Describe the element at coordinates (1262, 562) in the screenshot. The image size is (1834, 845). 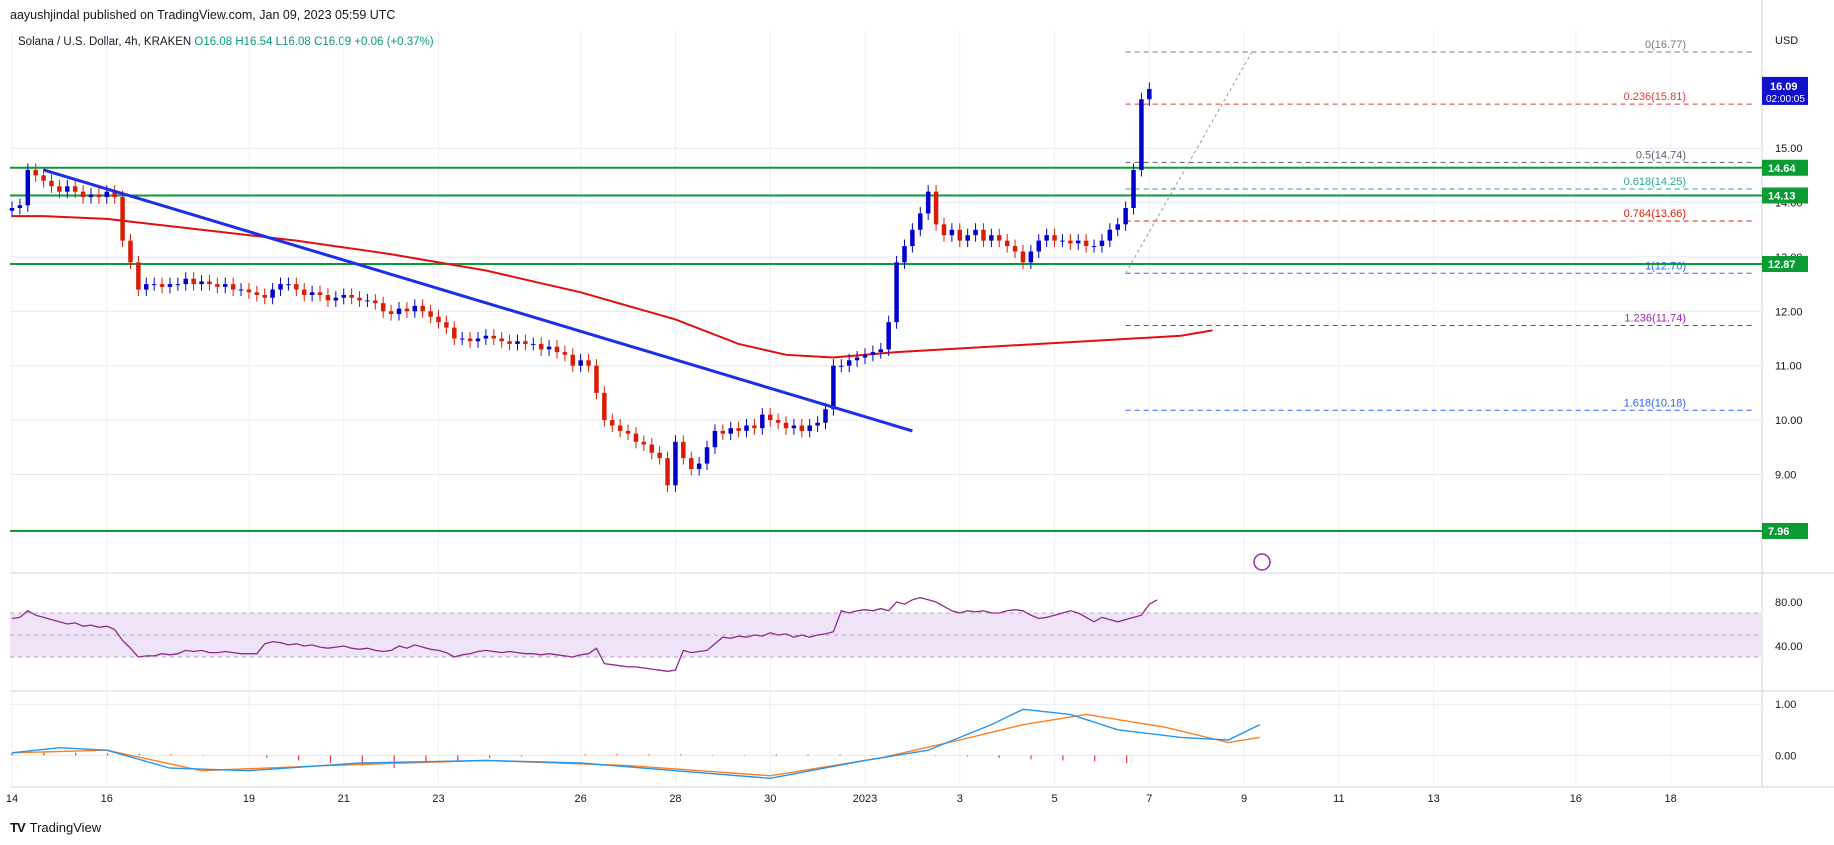
I see `lightning-icon` at that location.